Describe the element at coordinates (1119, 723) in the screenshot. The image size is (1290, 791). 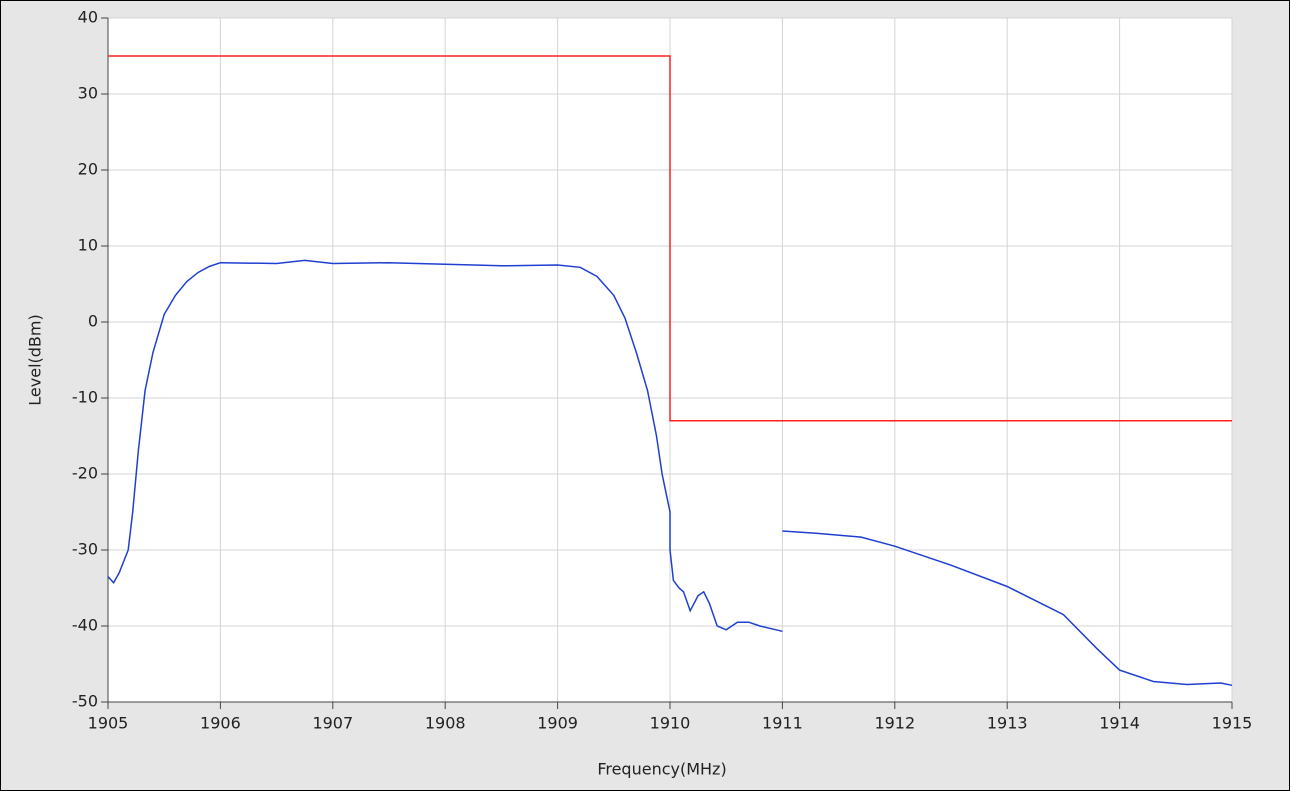
I see `x-tick-label: 1914` at that location.